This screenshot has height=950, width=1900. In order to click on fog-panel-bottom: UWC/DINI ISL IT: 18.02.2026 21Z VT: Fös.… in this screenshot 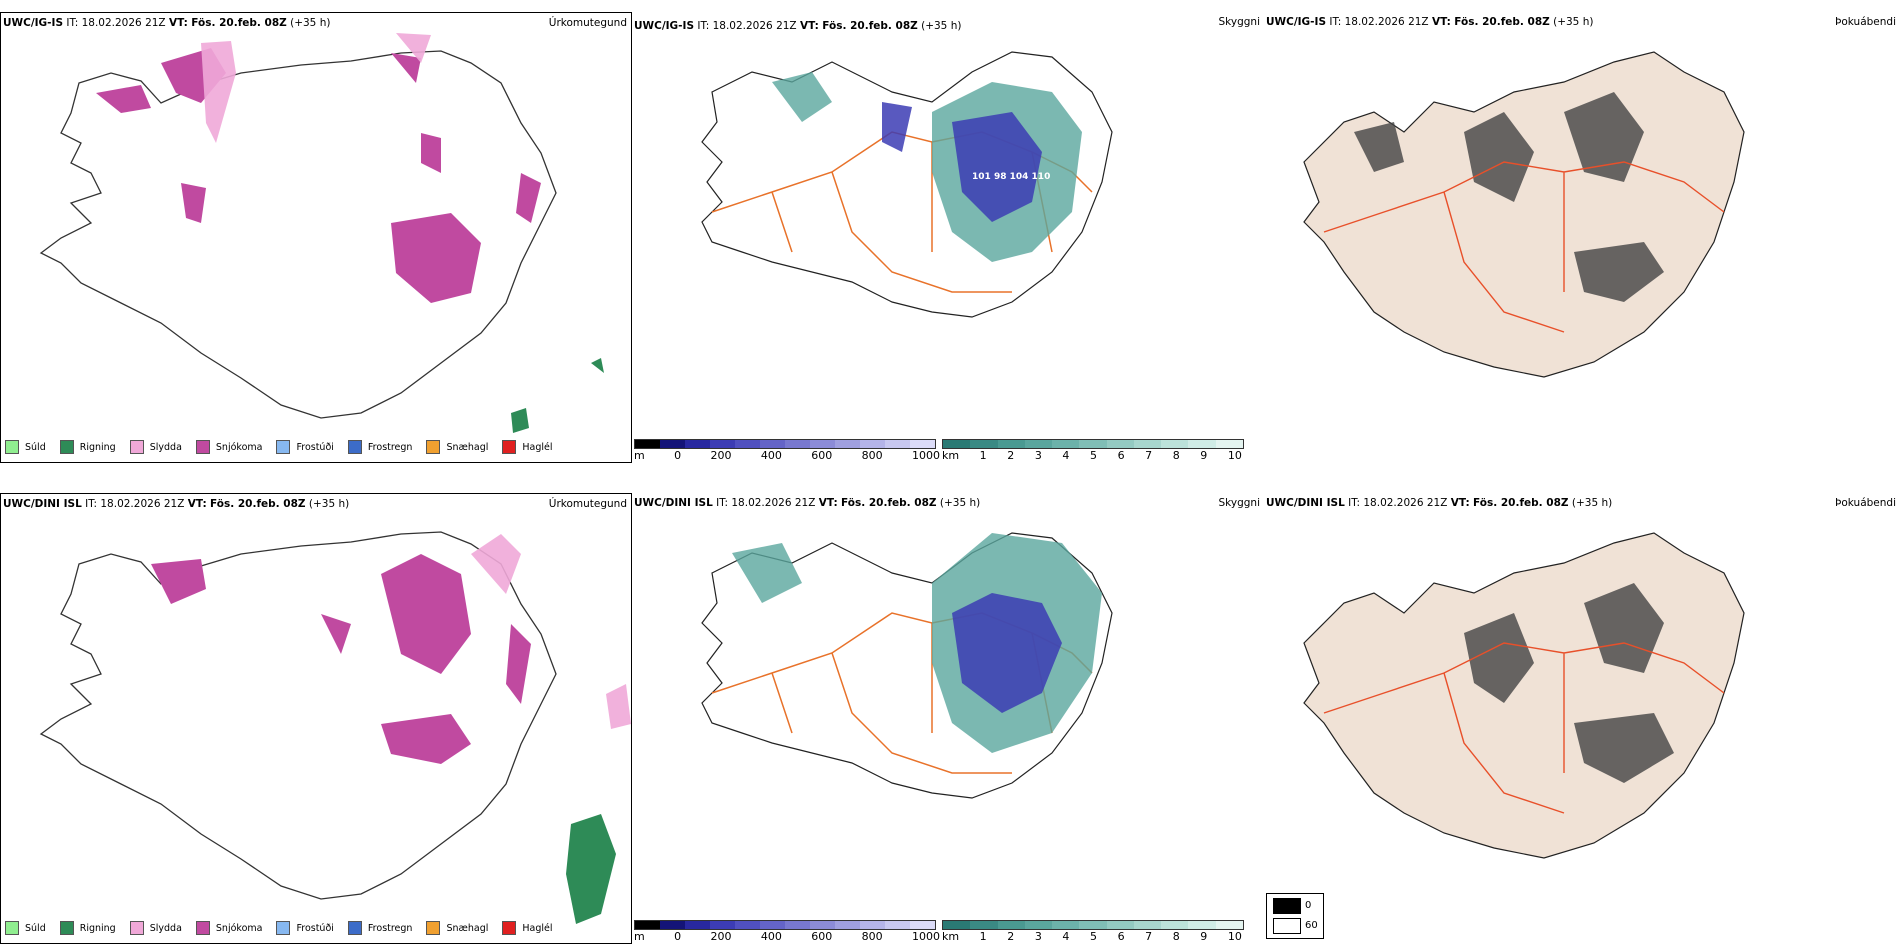, I will do `click(1582, 690)`.